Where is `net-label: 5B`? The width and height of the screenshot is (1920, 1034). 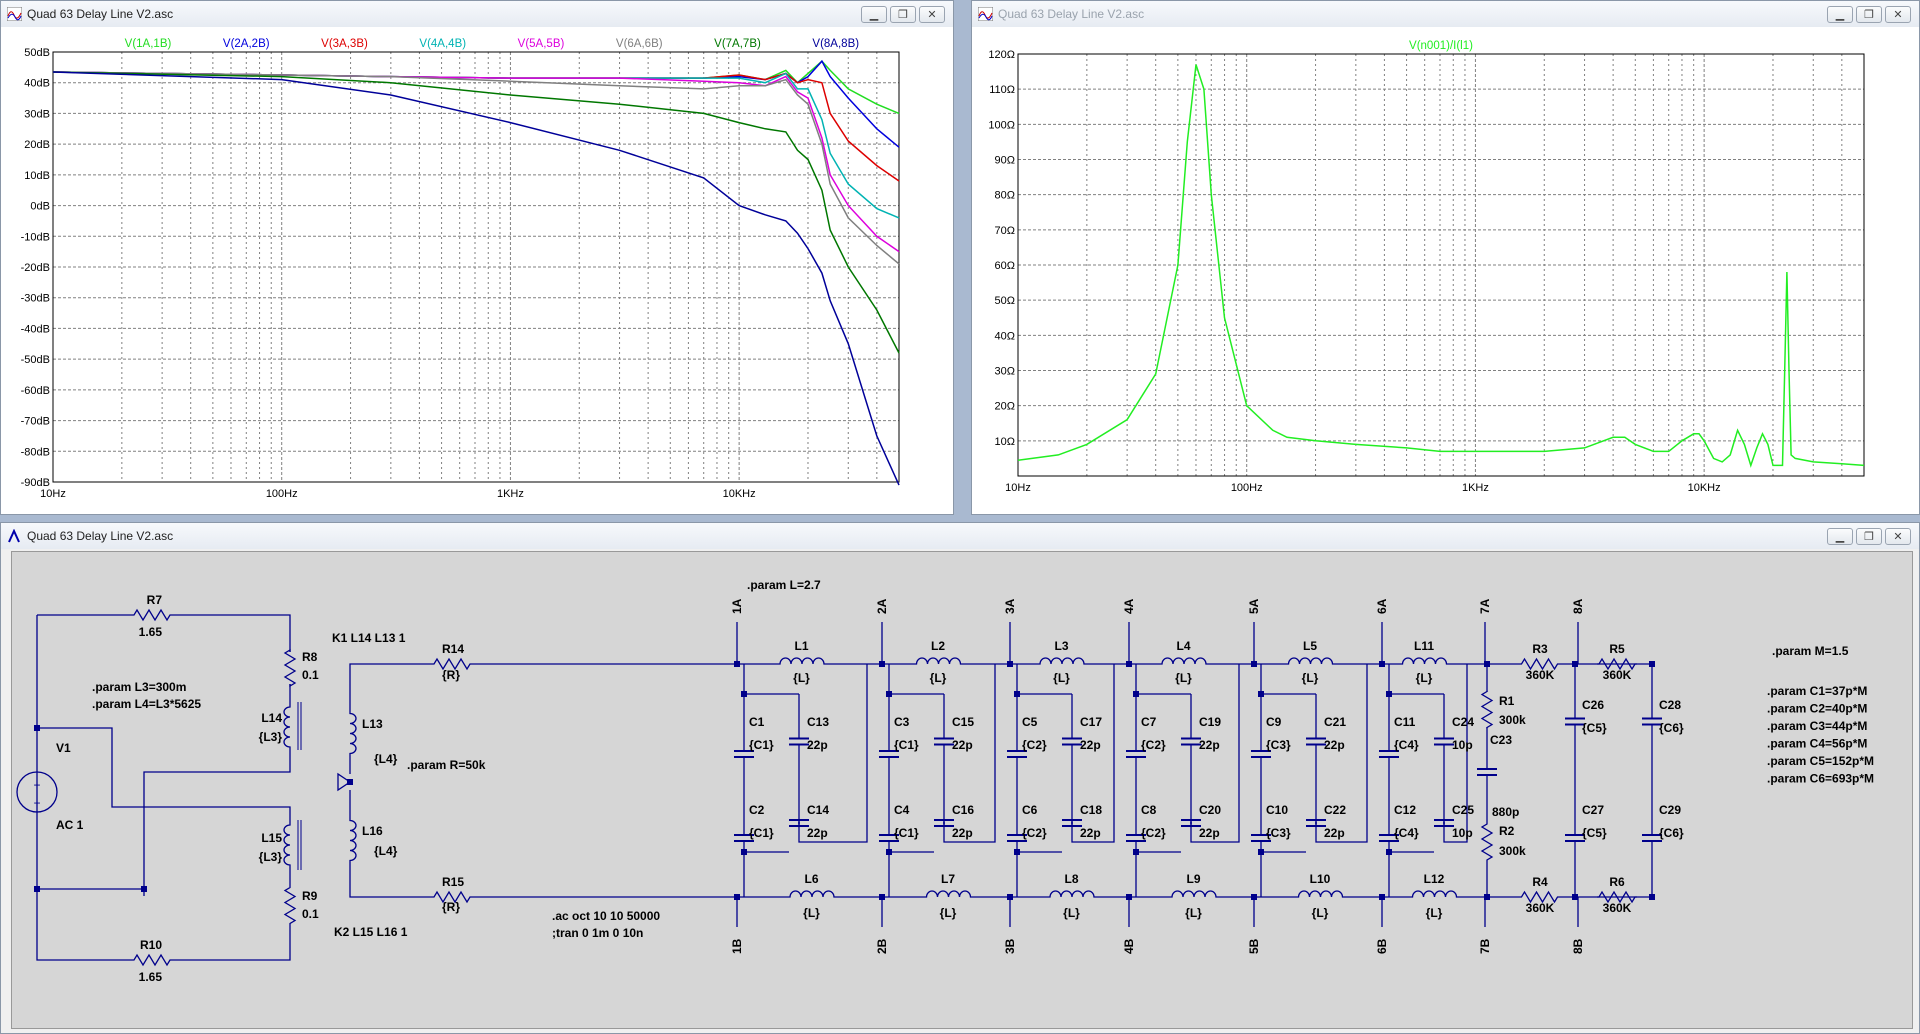 net-label: 5B is located at coordinates (1254, 946).